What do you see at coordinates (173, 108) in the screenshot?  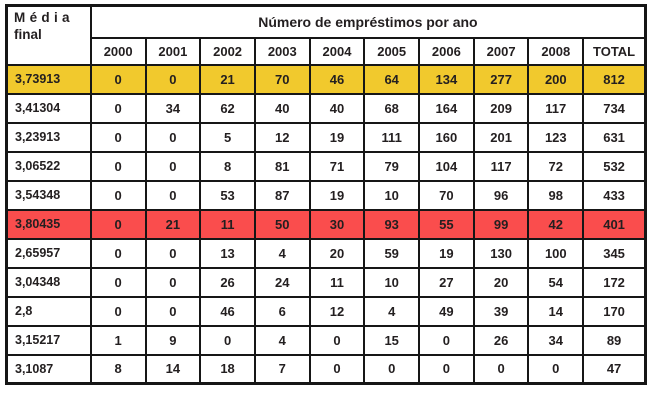 I see `year-value-cell: 34` at bounding box center [173, 108].